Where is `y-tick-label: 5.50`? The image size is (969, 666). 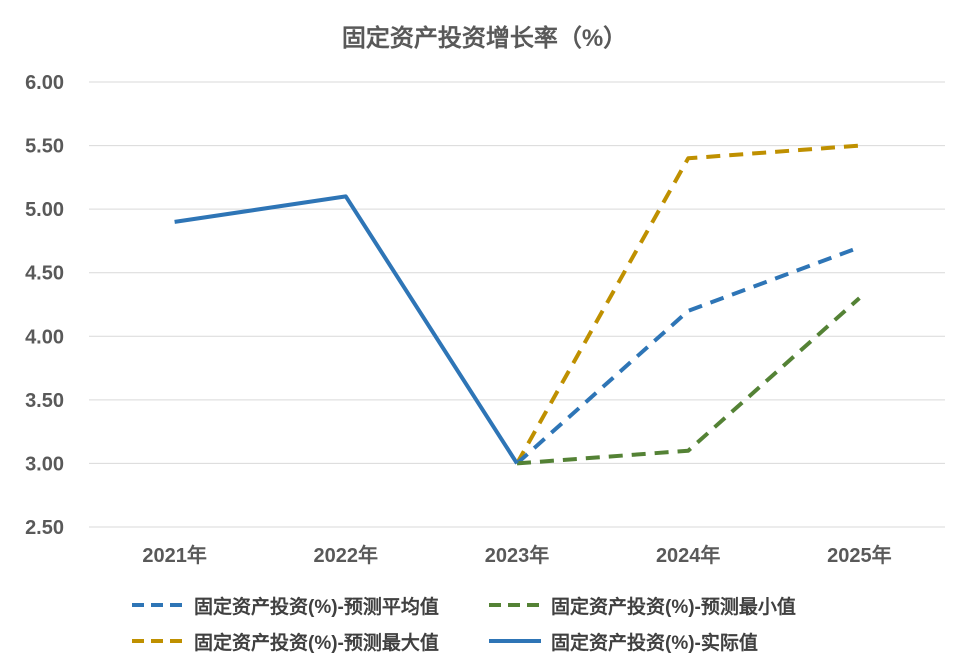
y-tick-label: 5.50 is located at coordinates (44, 147).